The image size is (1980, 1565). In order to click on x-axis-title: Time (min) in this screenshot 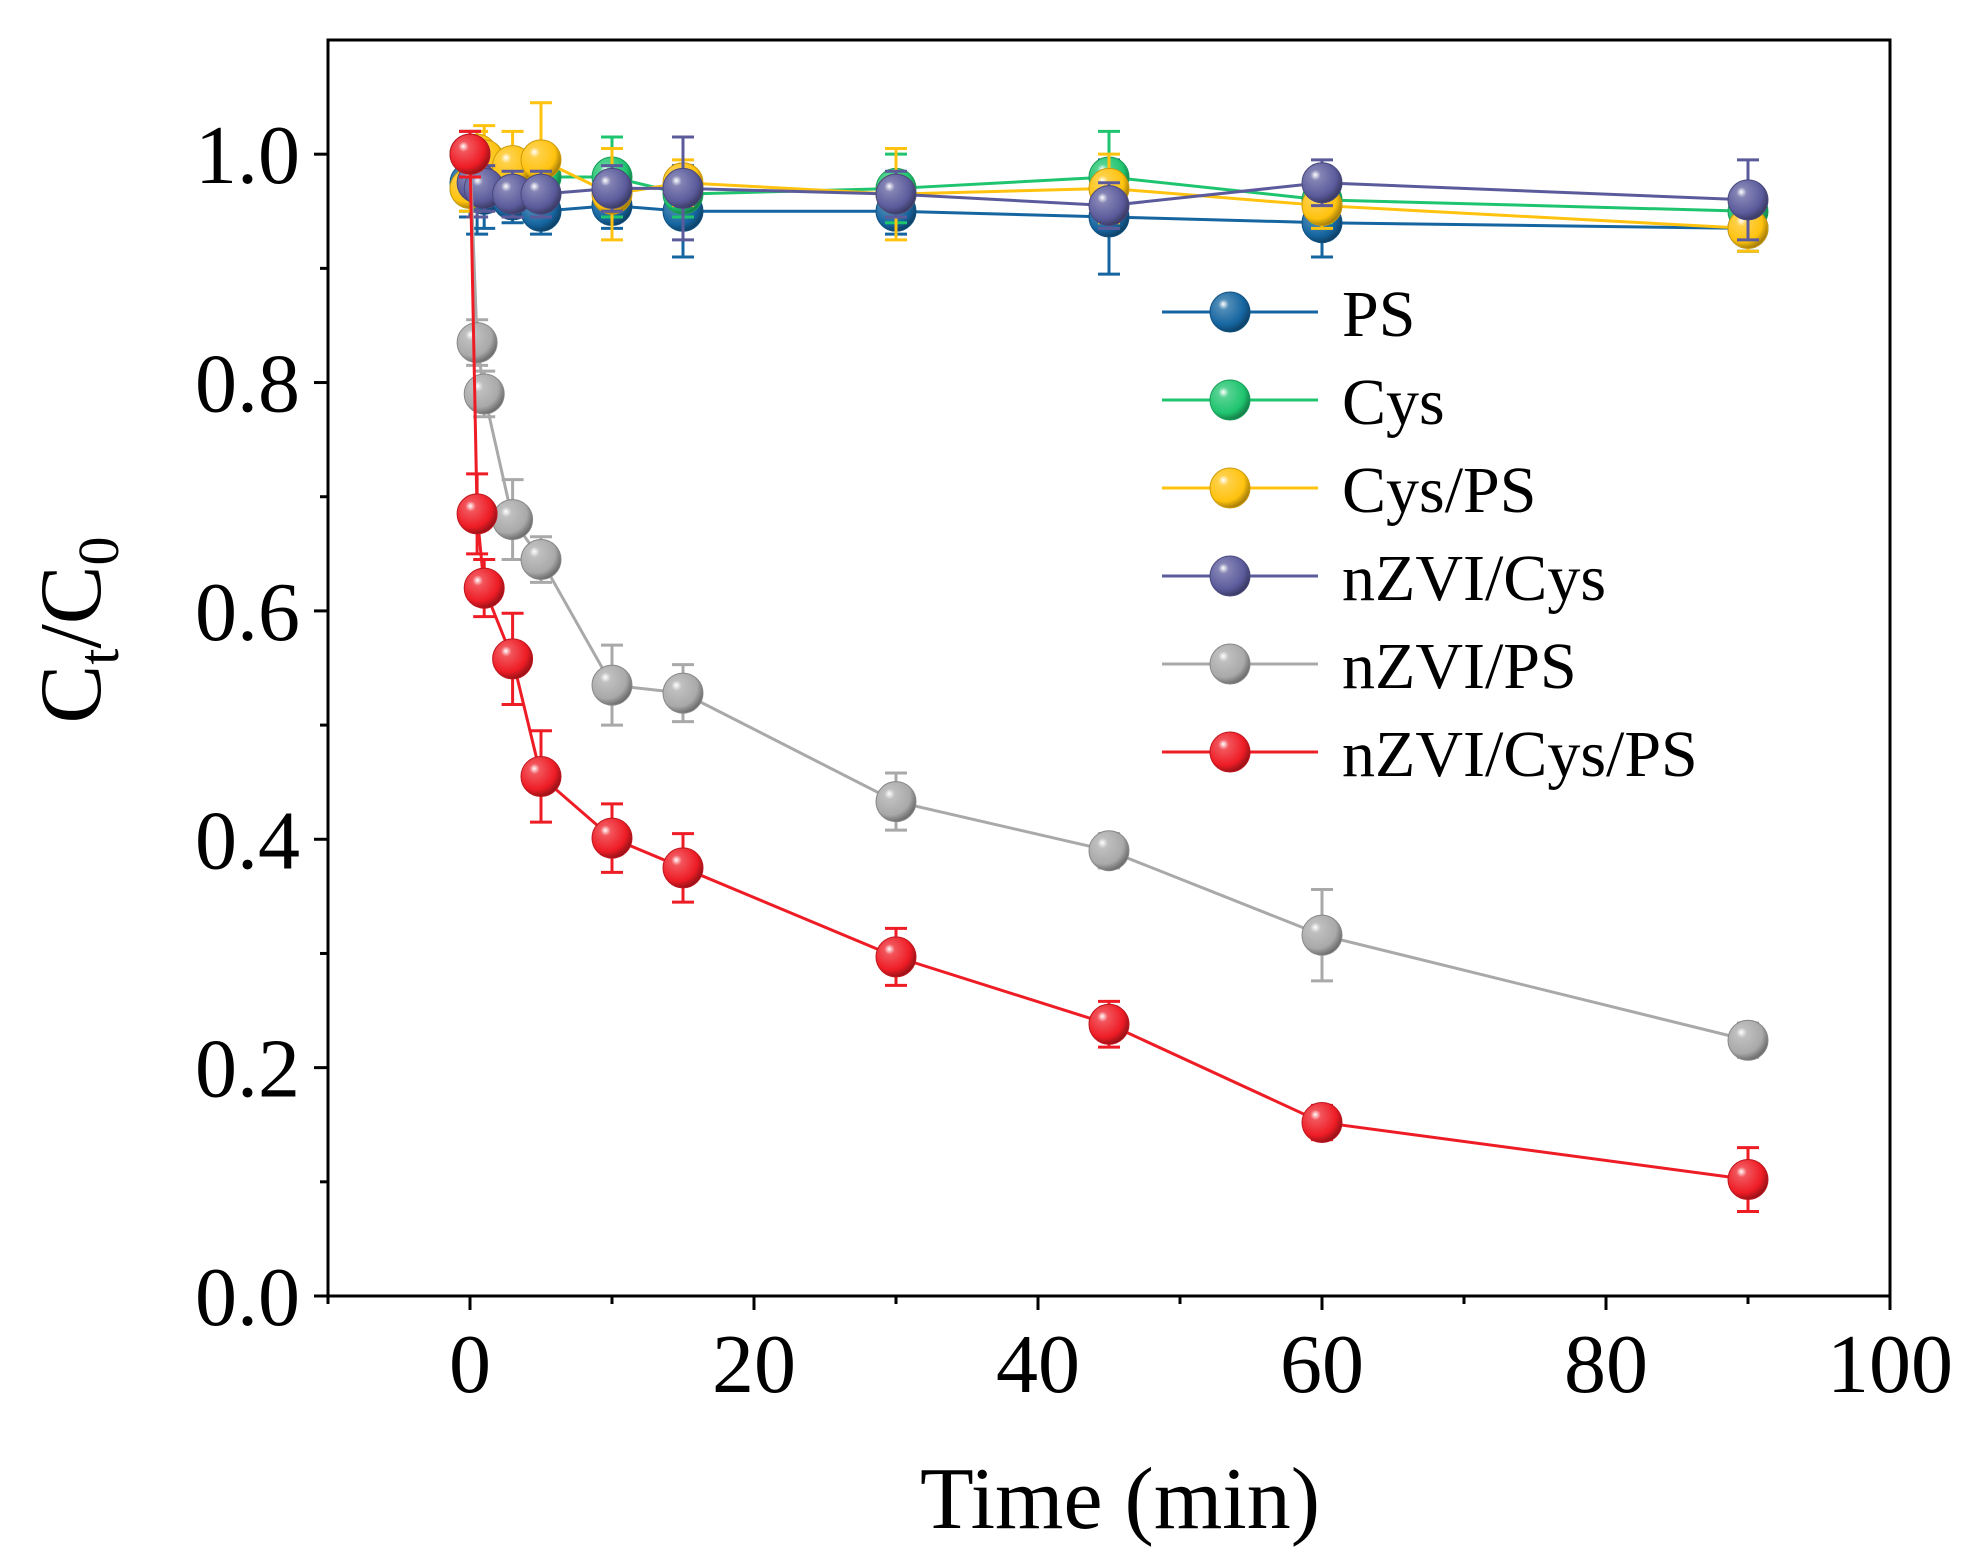, I will do `click(1120, 1499)`.